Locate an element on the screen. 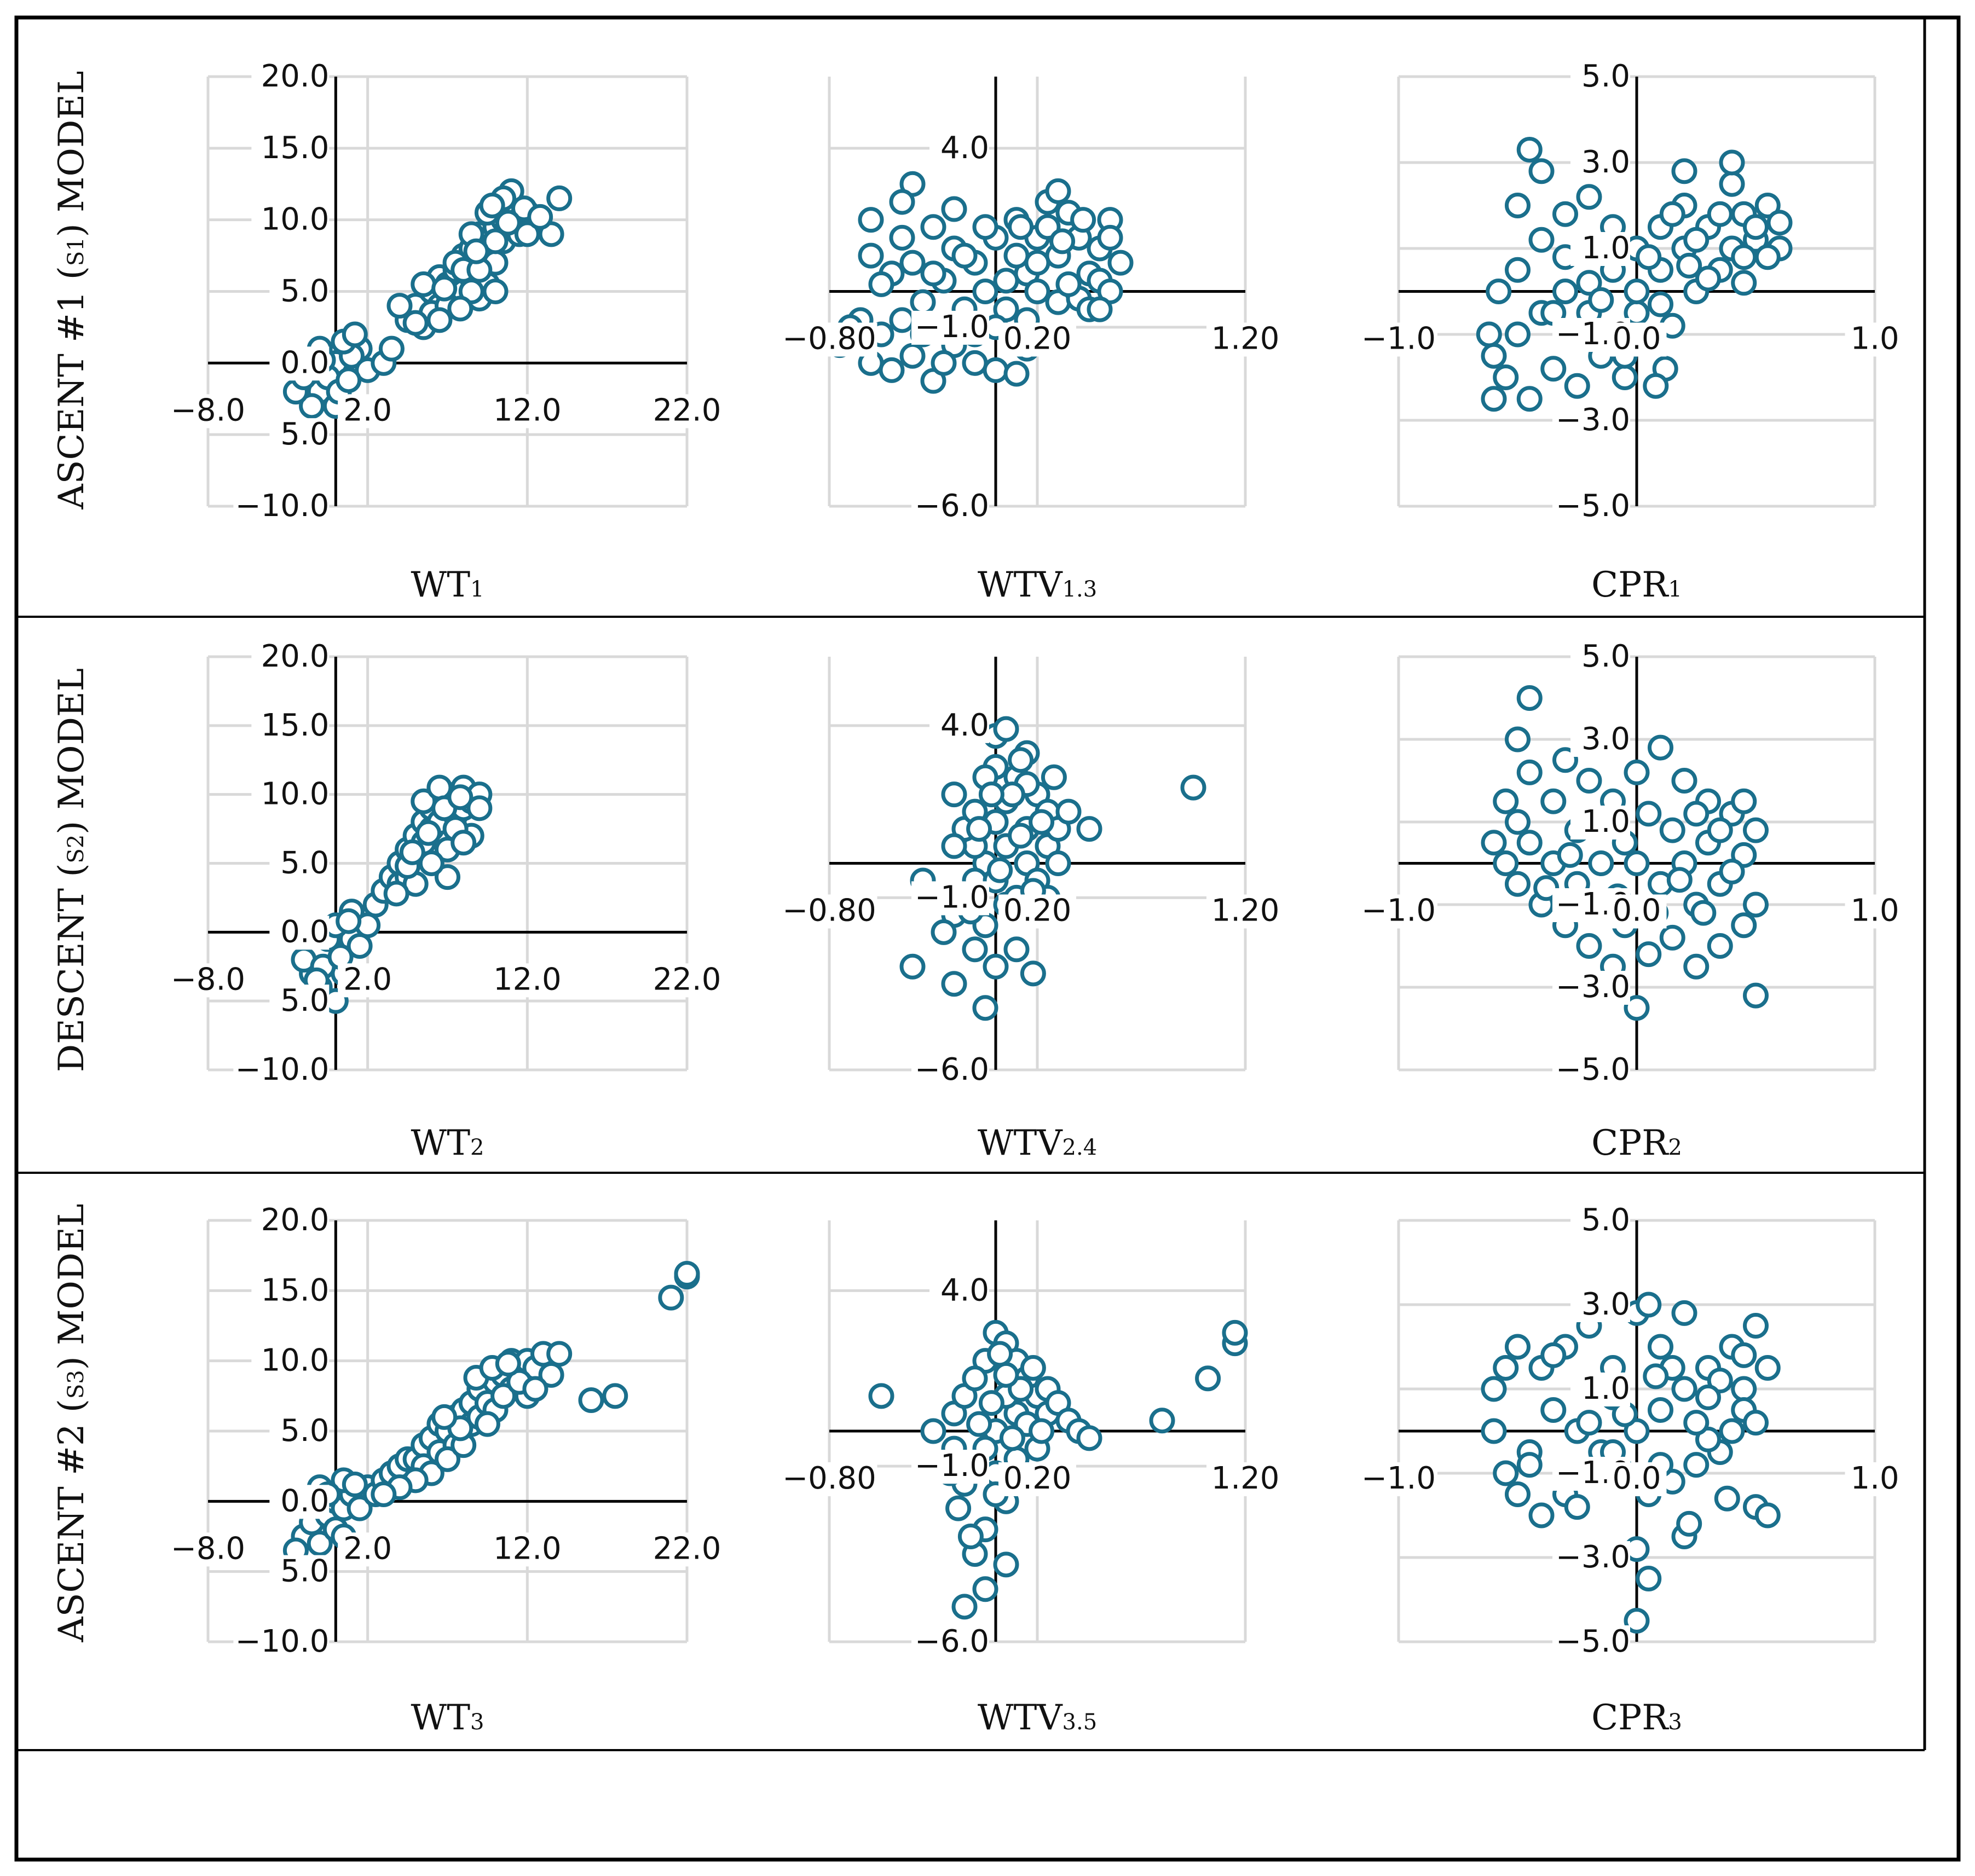  x-axis-title-main: CPR is located at coordinates (1630, 585).